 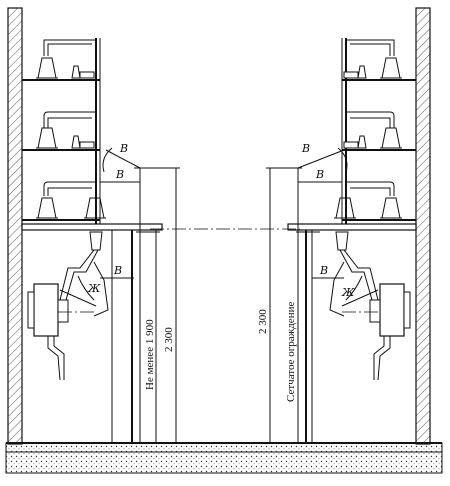 I want to click on clearance-label-left-mid: В, so click(x=119, y=174).